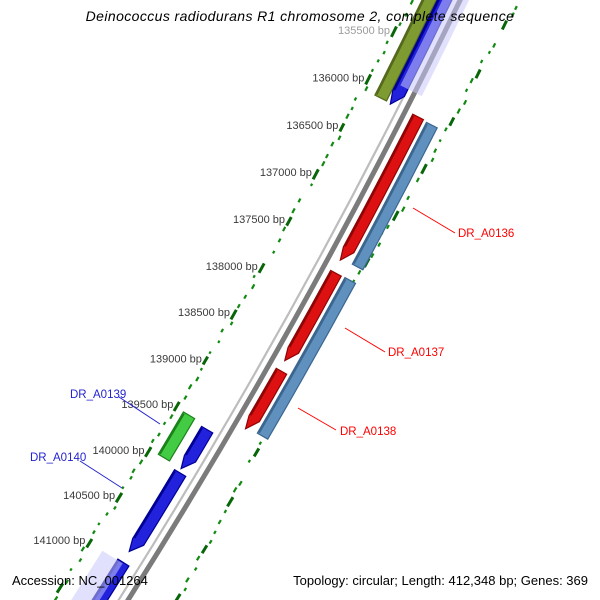  I want to click on orf-steelblue-2-shade, so click(302, 356).